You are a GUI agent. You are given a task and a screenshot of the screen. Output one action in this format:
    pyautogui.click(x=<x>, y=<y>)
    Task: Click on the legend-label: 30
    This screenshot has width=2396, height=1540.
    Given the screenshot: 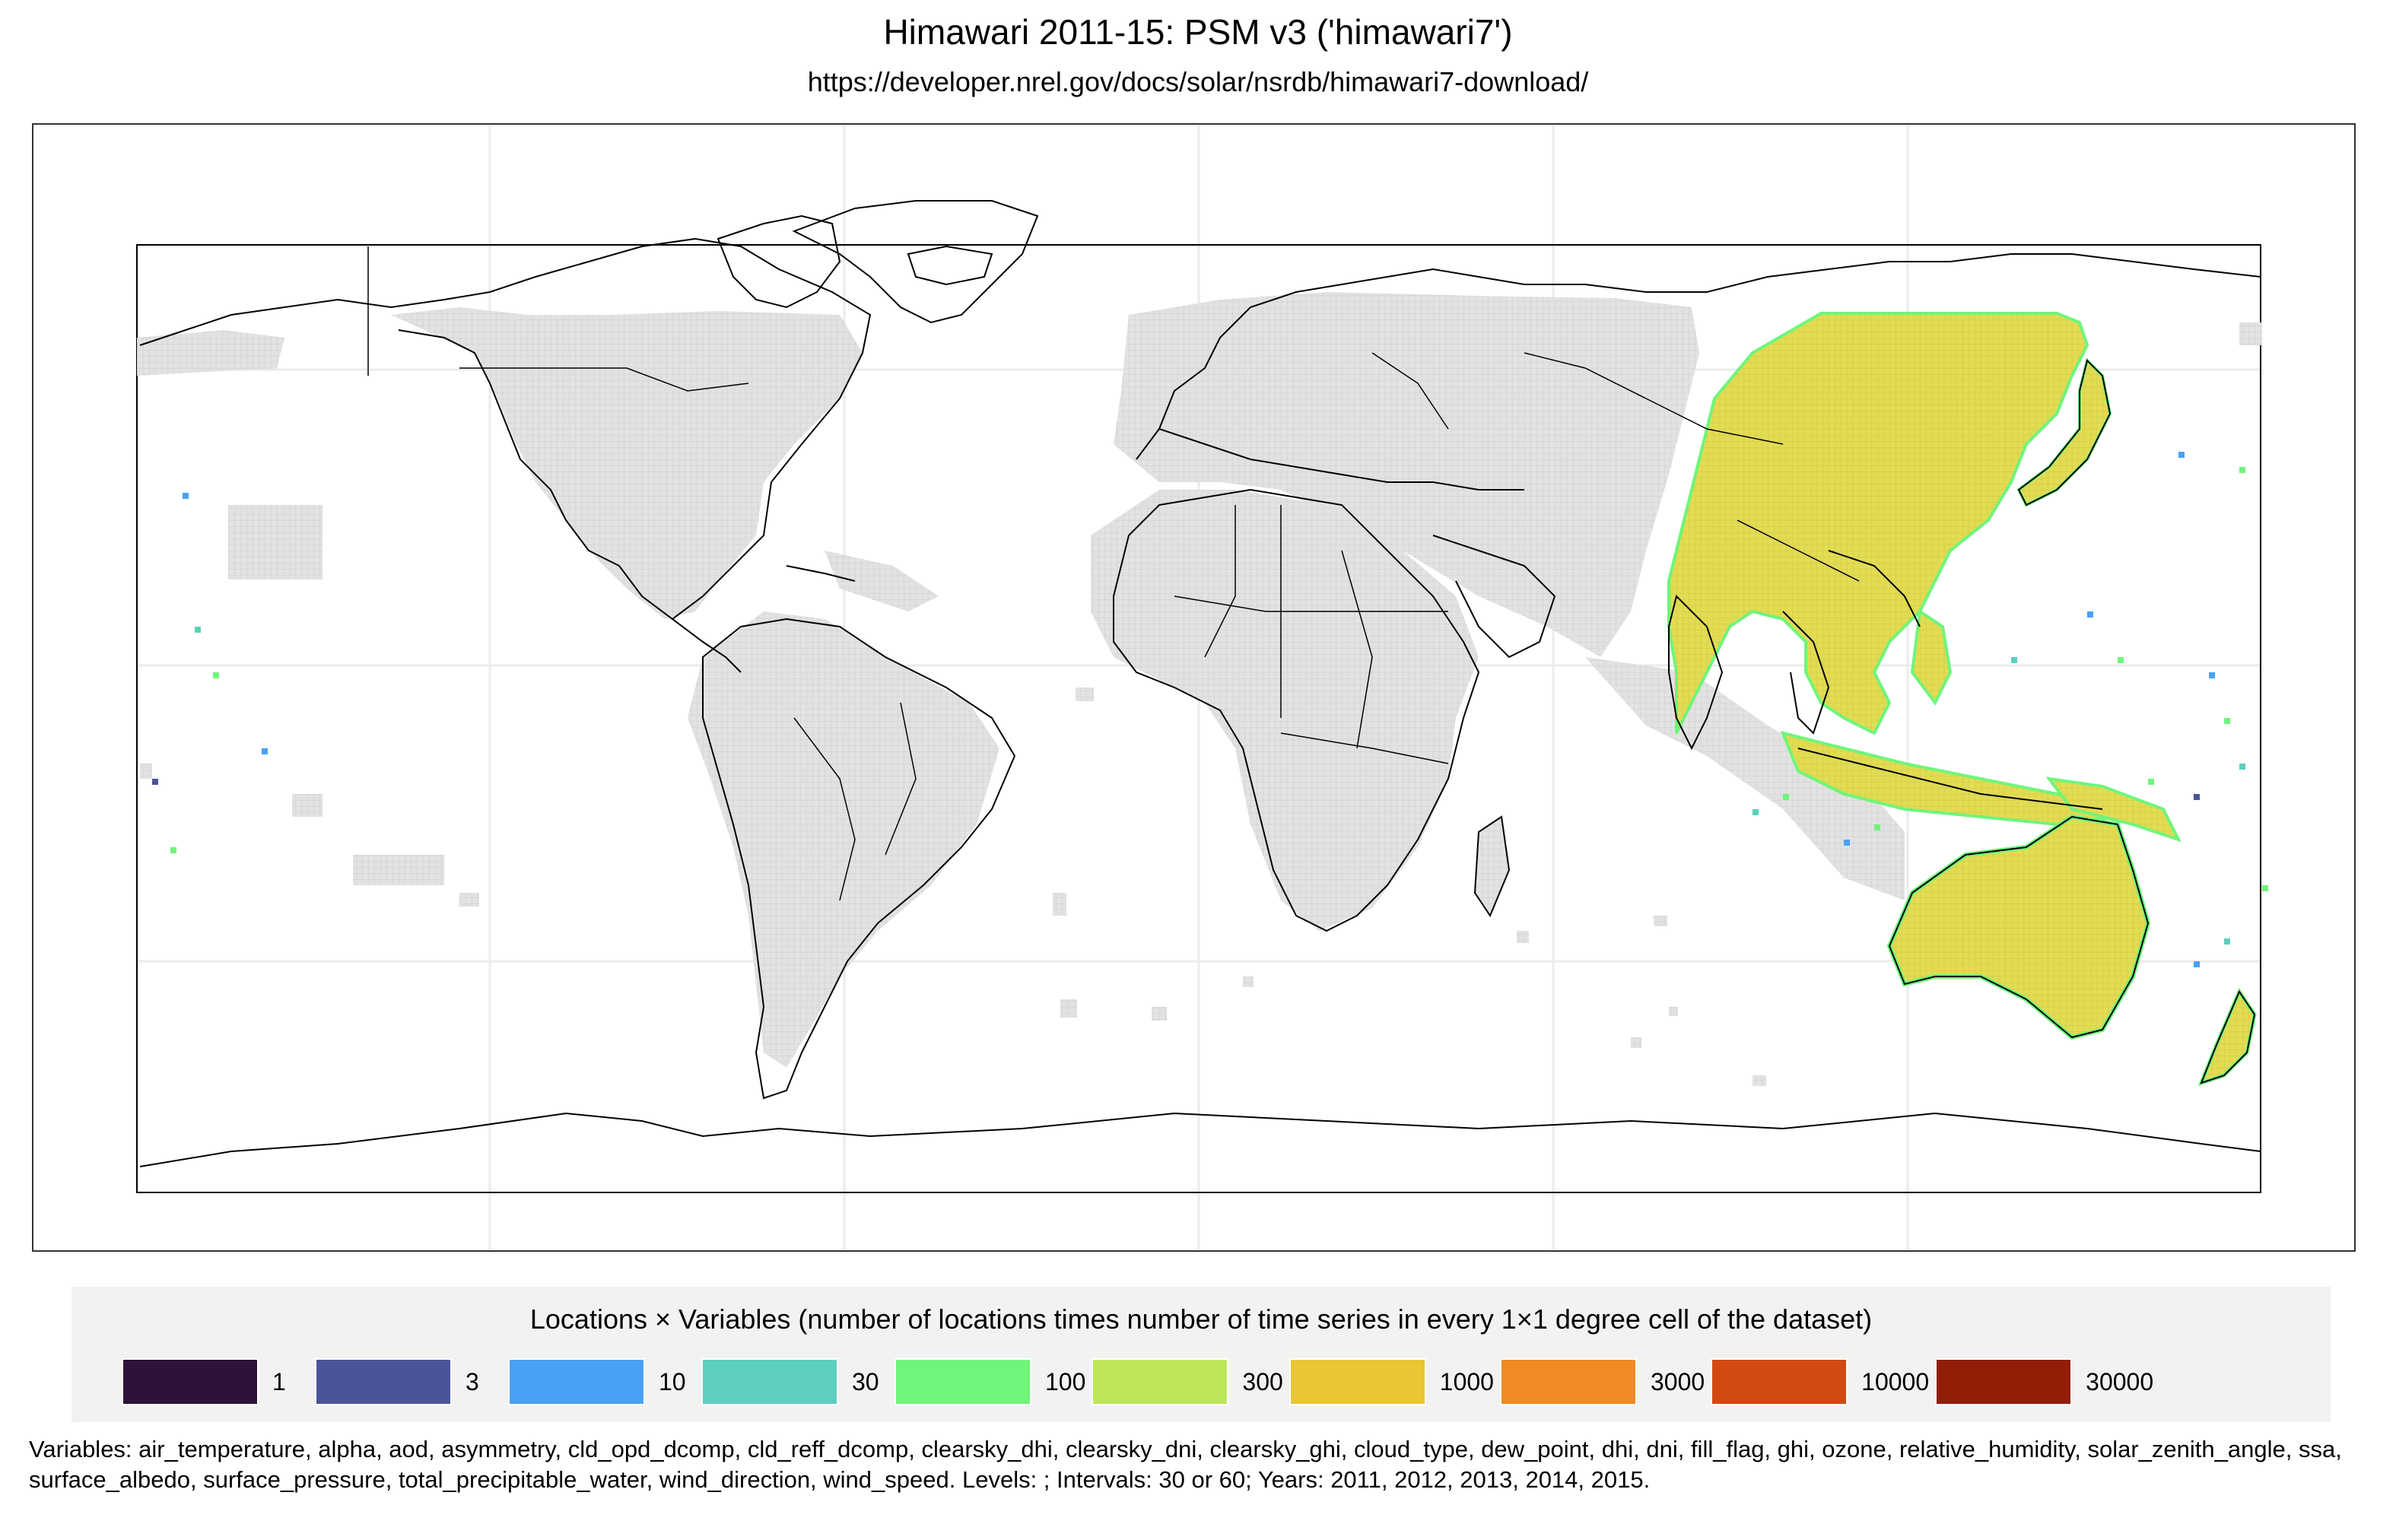 What is the action you would take?
    pyautogui.click(x=866, y=1382)
    